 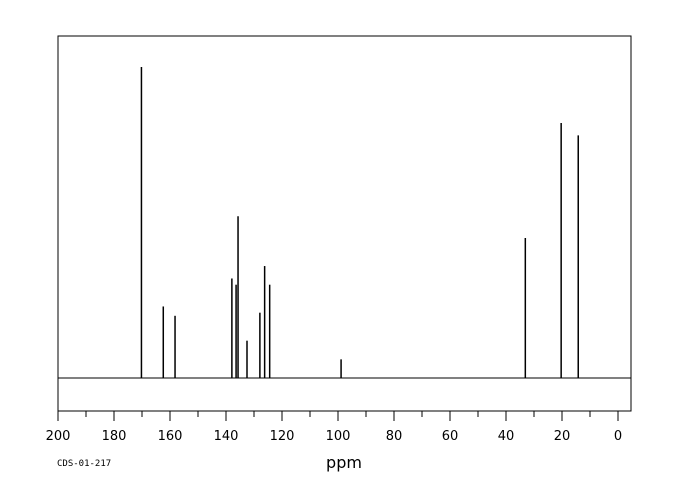 I want to click on spectrum-code-label: CDS-01-217, so click(x=84, y=464).